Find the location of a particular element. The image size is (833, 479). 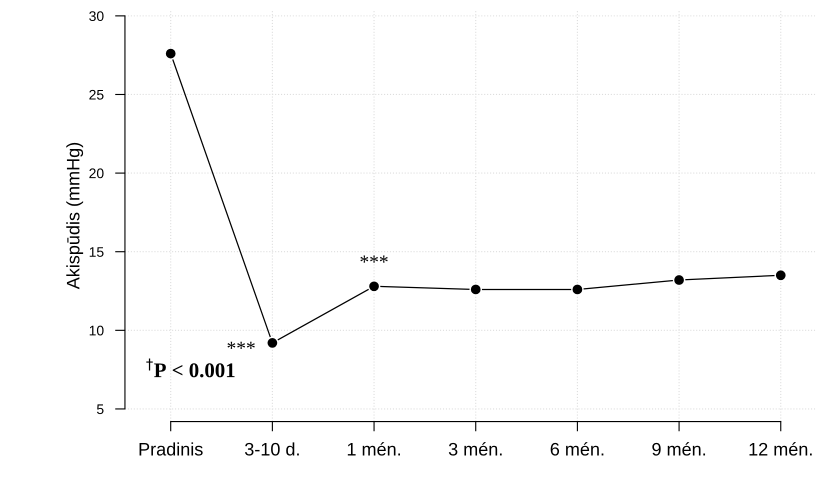

y-axis-title: Akispūdis (mmHg) is located at coordinates (75, 216).